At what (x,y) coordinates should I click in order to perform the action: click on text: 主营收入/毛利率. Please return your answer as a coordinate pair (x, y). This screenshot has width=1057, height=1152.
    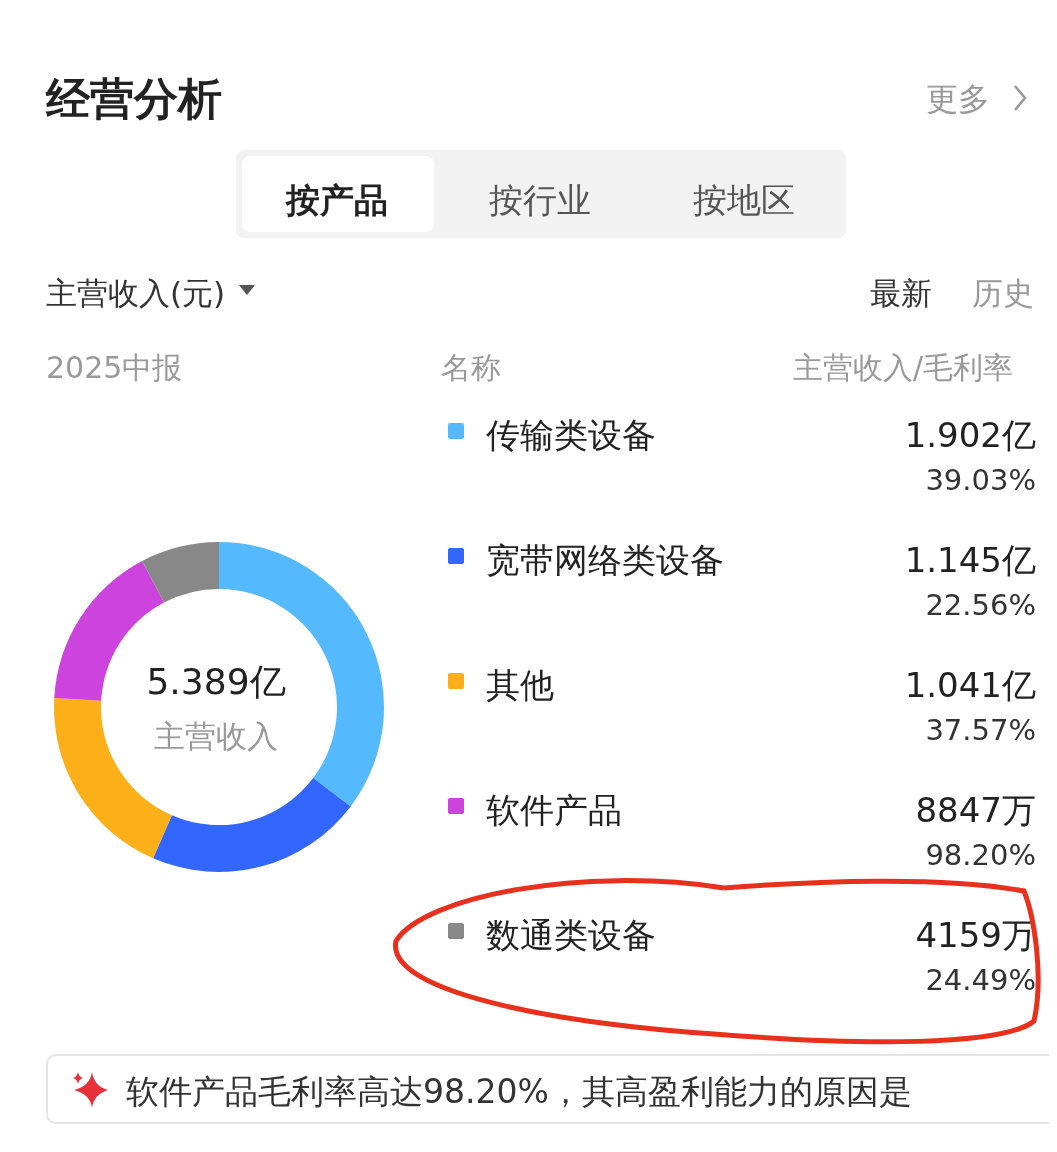
    Looking at the image, I should click on (903, 368).